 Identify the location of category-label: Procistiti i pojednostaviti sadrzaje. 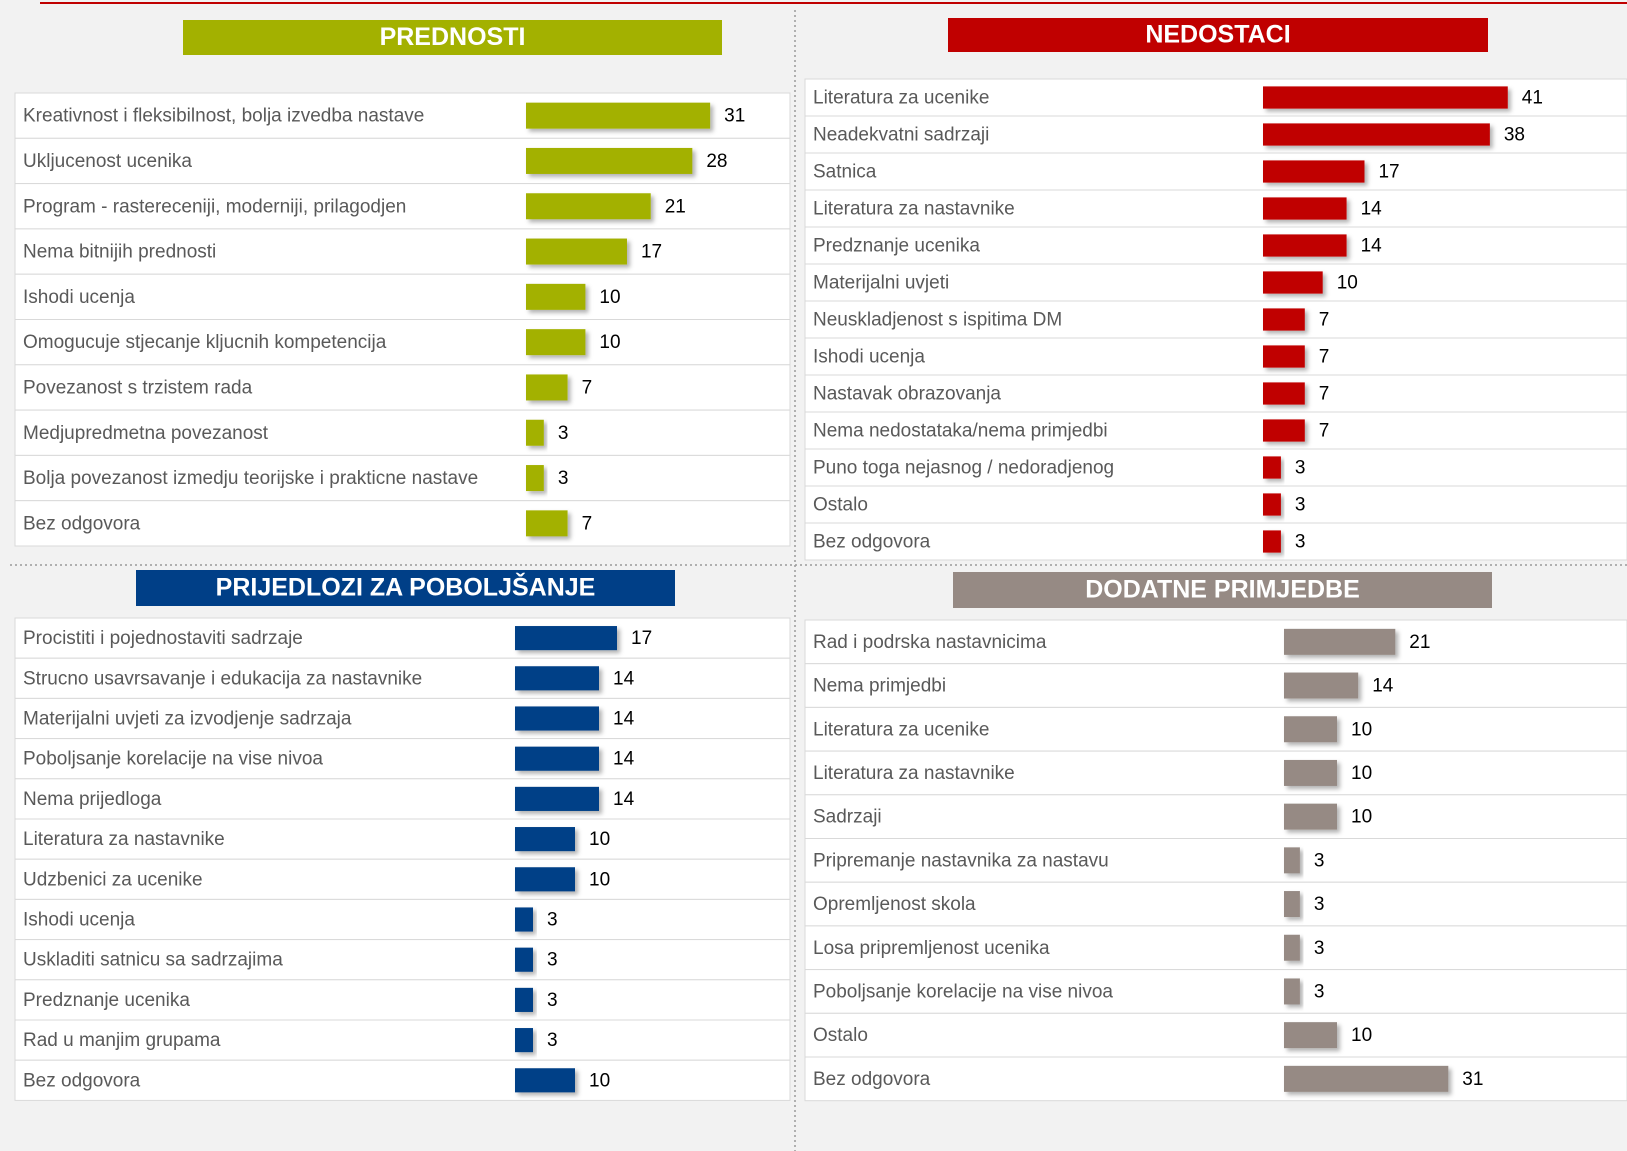
(163, 638).